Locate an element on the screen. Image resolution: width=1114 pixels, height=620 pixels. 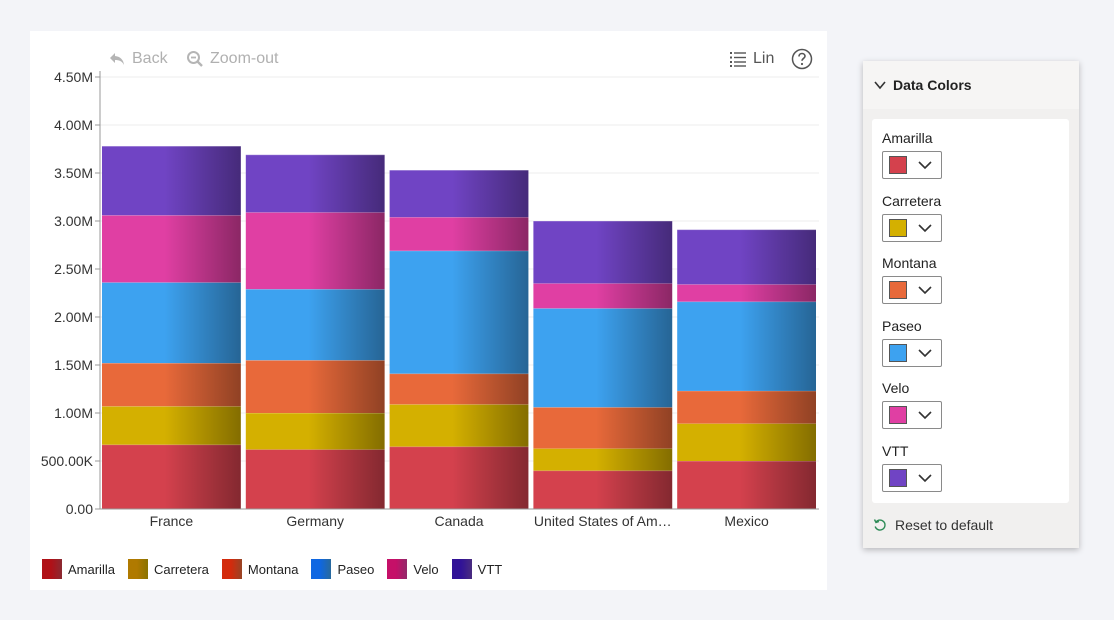
panel-title: Data Colors is located at coordinates (932, 85).